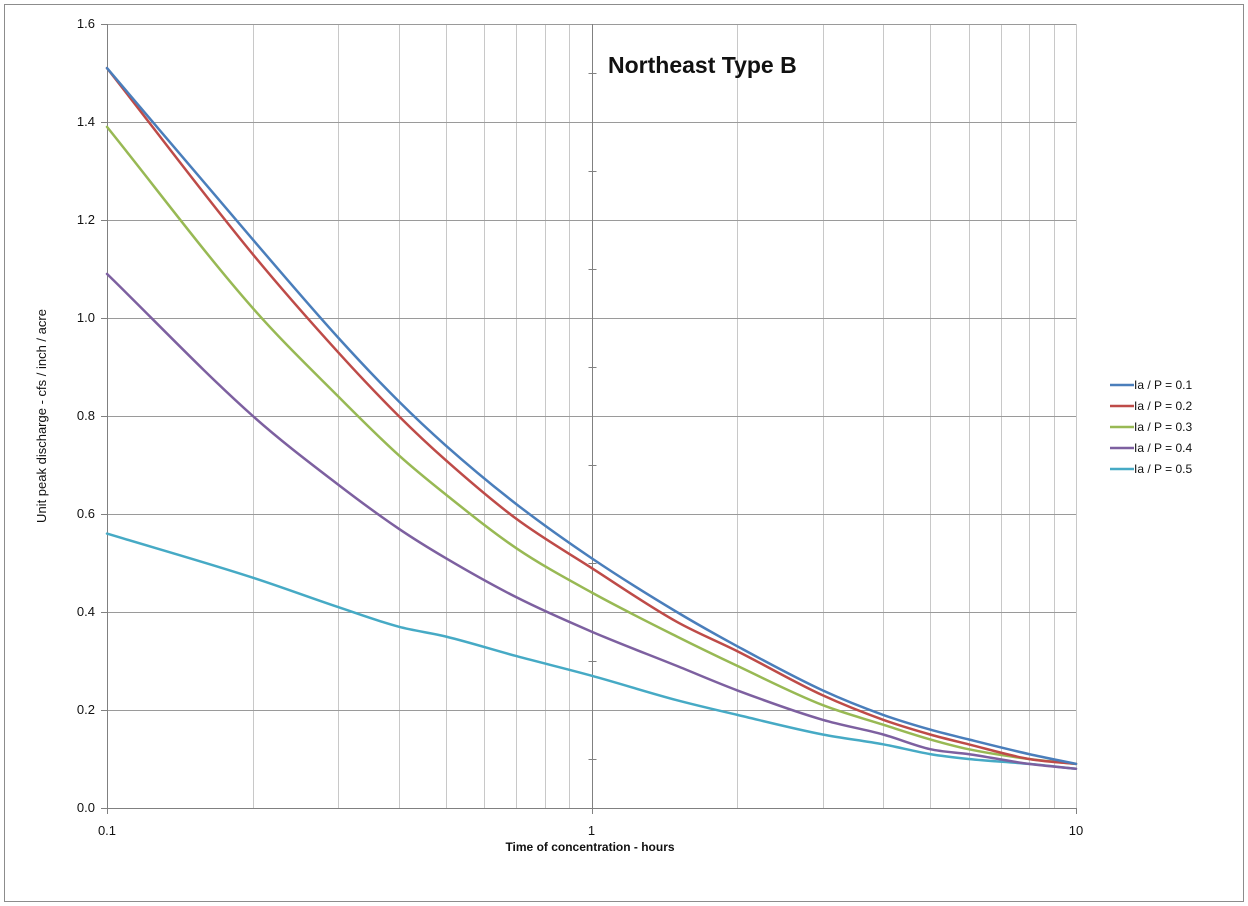  Describe the element at coordinates (702, 65) in the screenshot. I see `chart-title: Northeast Type B` at that location.